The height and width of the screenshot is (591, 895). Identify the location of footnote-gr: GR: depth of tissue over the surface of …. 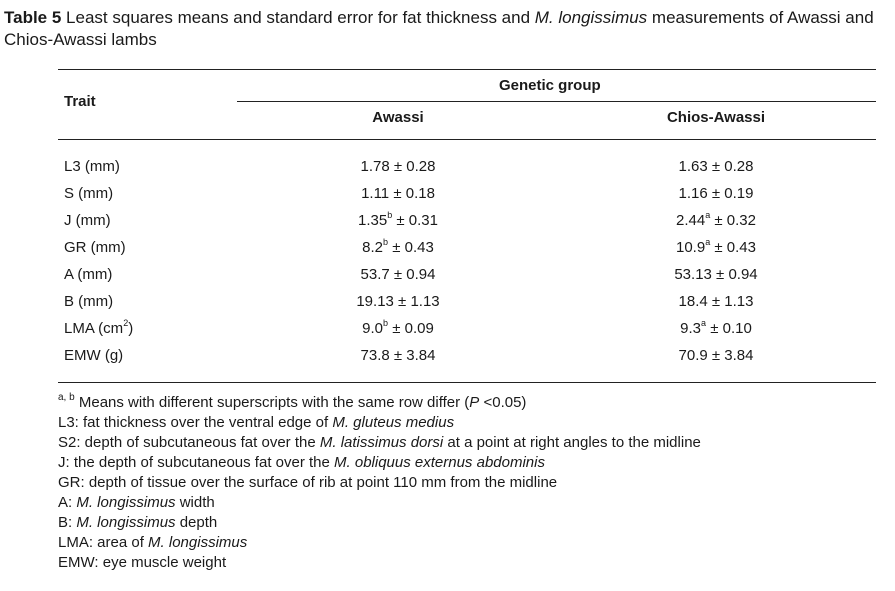
(308, 482).